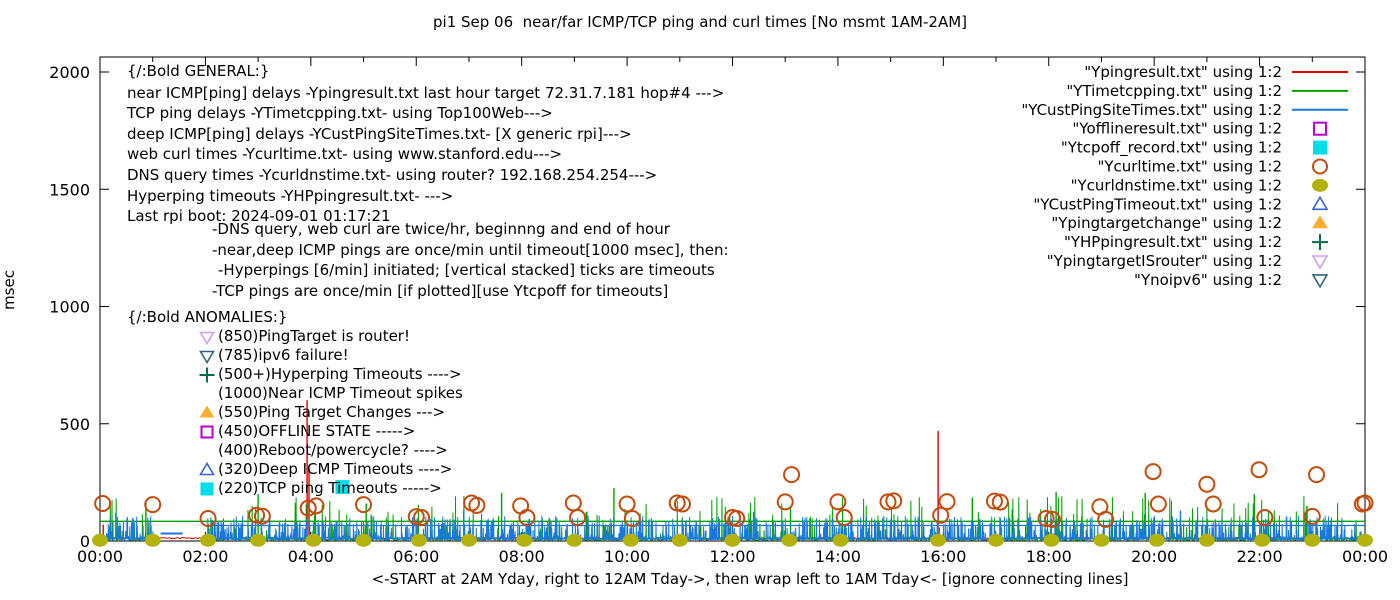 Image resolution: width=1400 pixels, height=600 pixels. I want to click on general-heading: {/:Bold GENERAL:}, so click(198, 71).